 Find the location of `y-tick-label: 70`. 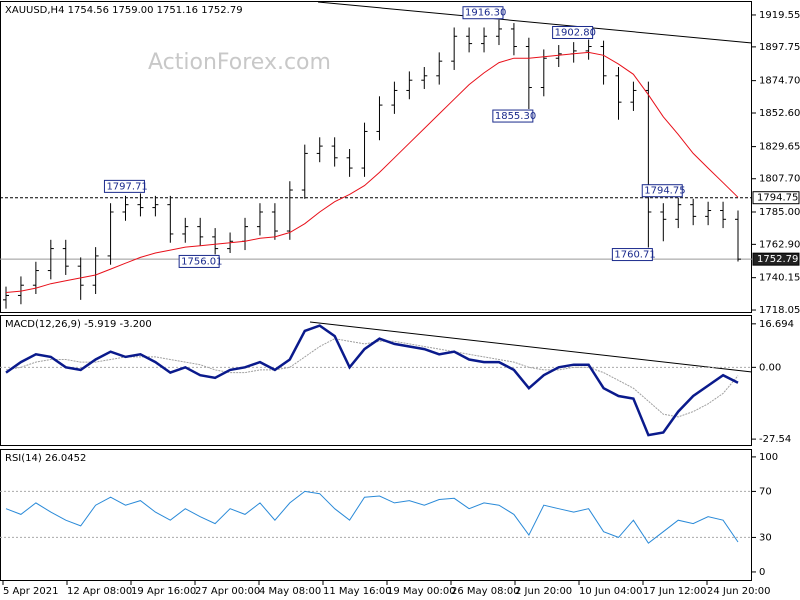

y-tick-label: 70 is located at coordinates (765, 491).